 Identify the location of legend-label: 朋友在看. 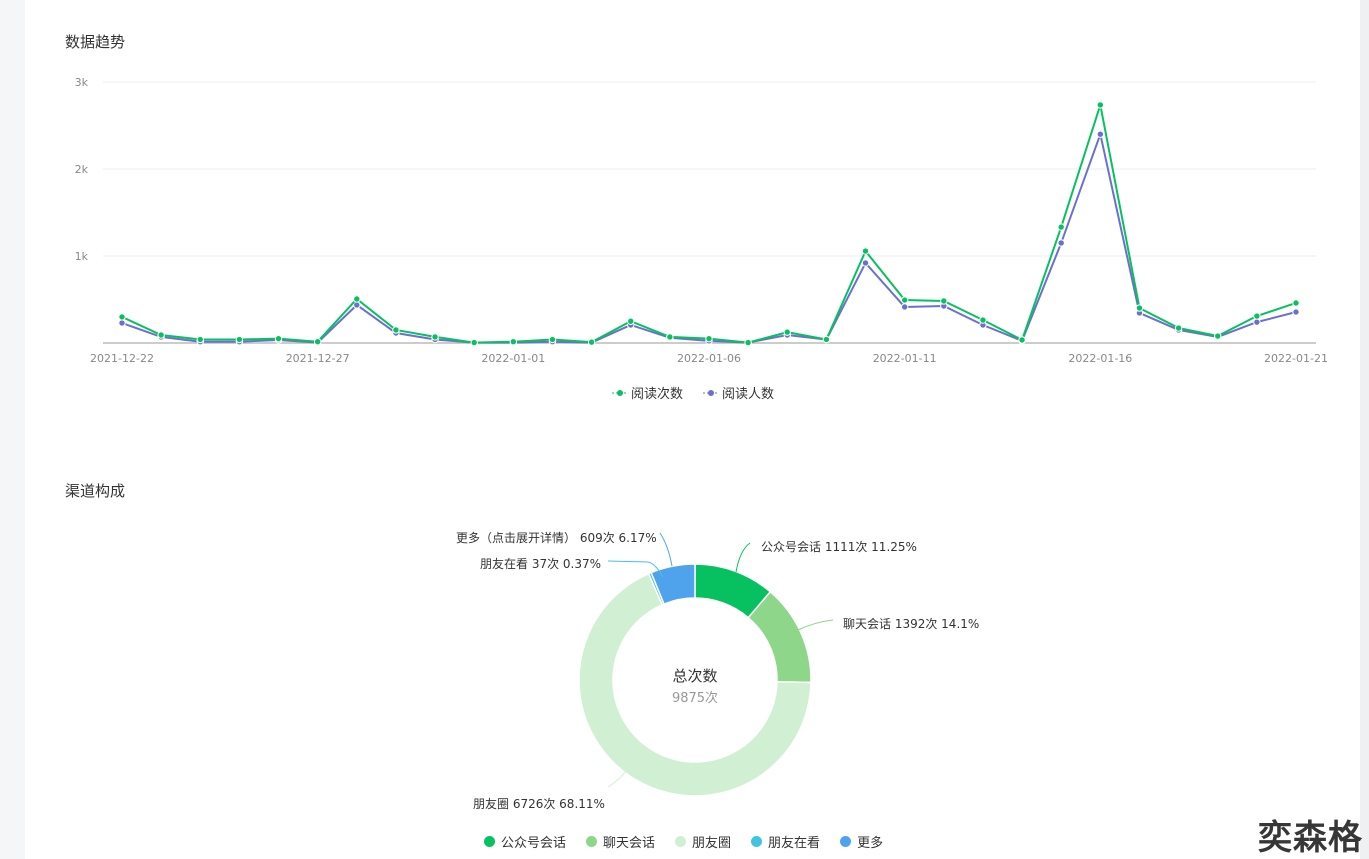
(794, 843).